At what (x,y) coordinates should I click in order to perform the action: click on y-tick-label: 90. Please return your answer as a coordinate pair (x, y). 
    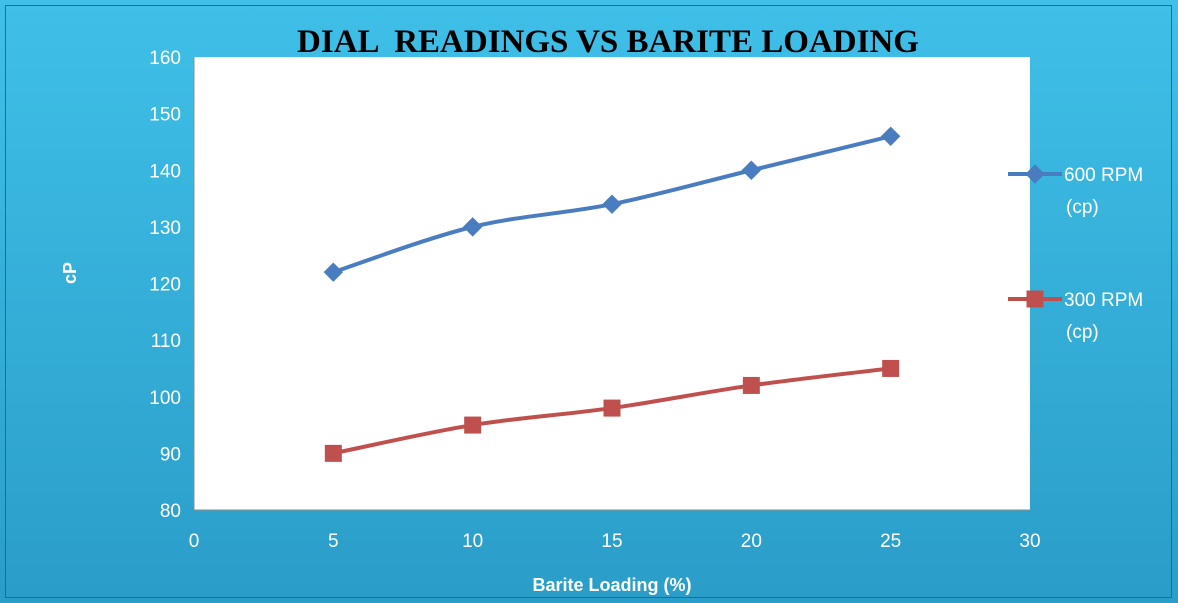
    Looking at the image, I should click on (170, 454).